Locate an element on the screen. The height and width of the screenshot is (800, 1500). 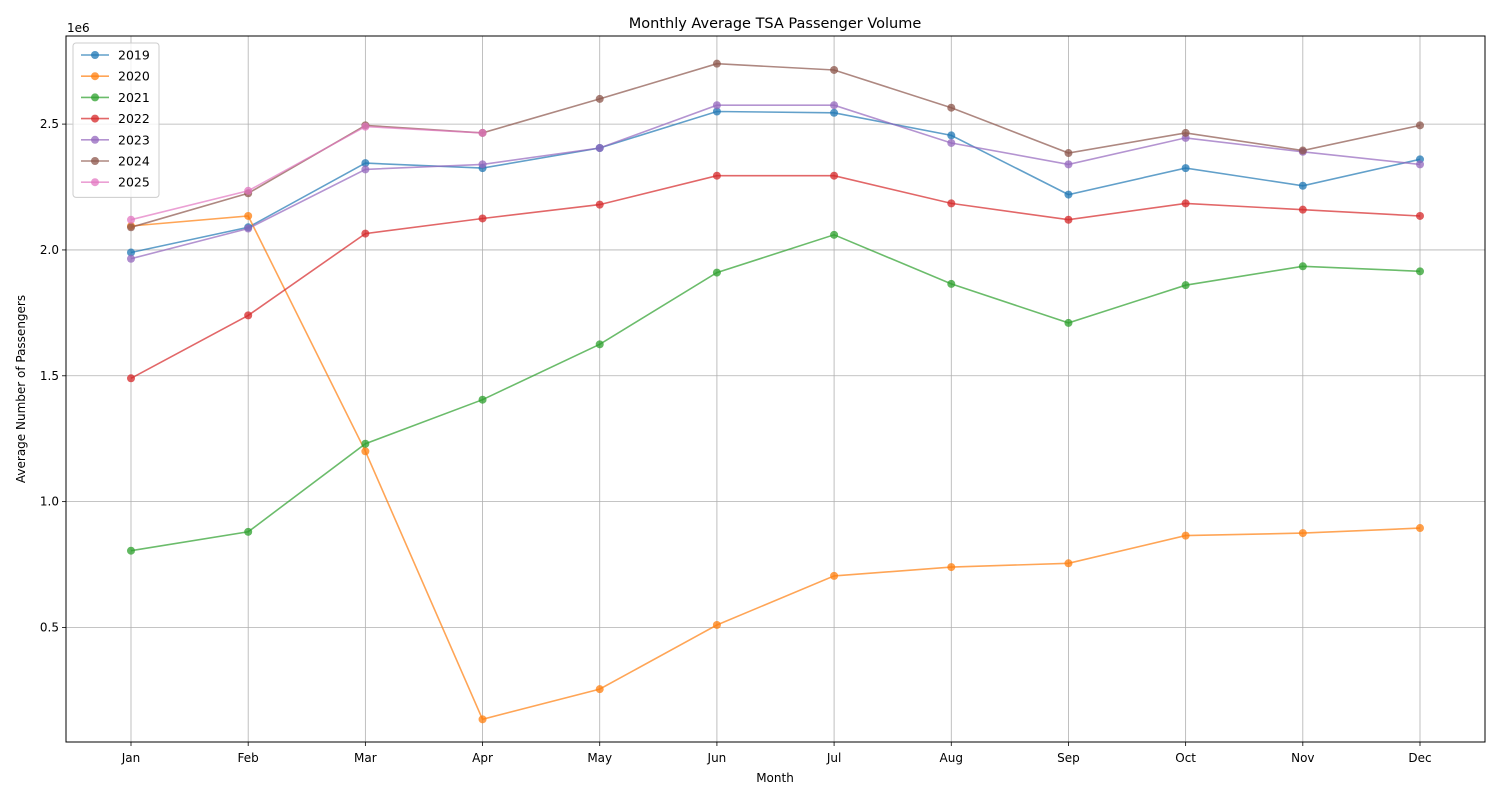
x-axis-label: Month is located at coordinates (775, 778).